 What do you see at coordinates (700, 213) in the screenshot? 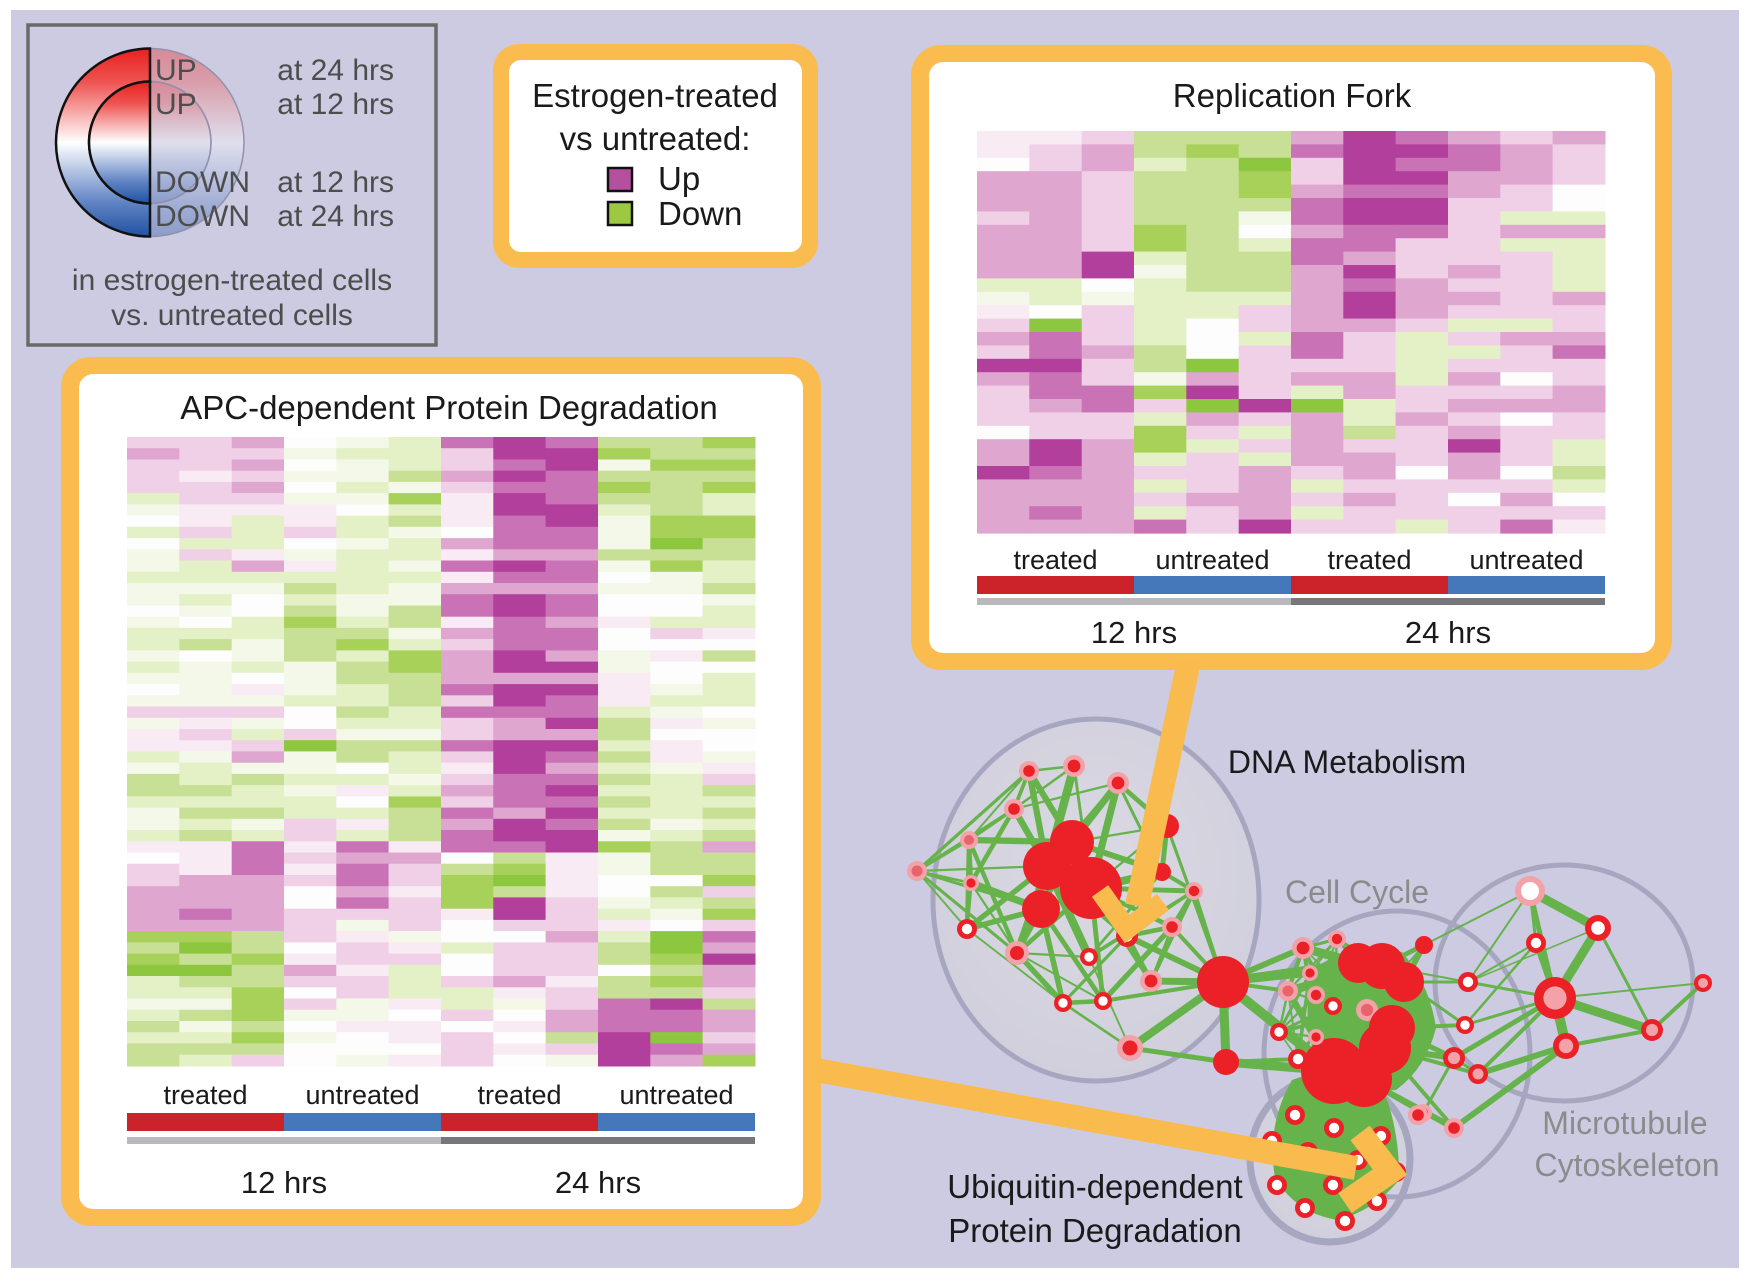
I see `svg-text: Down` at bounding box center [700, 213].